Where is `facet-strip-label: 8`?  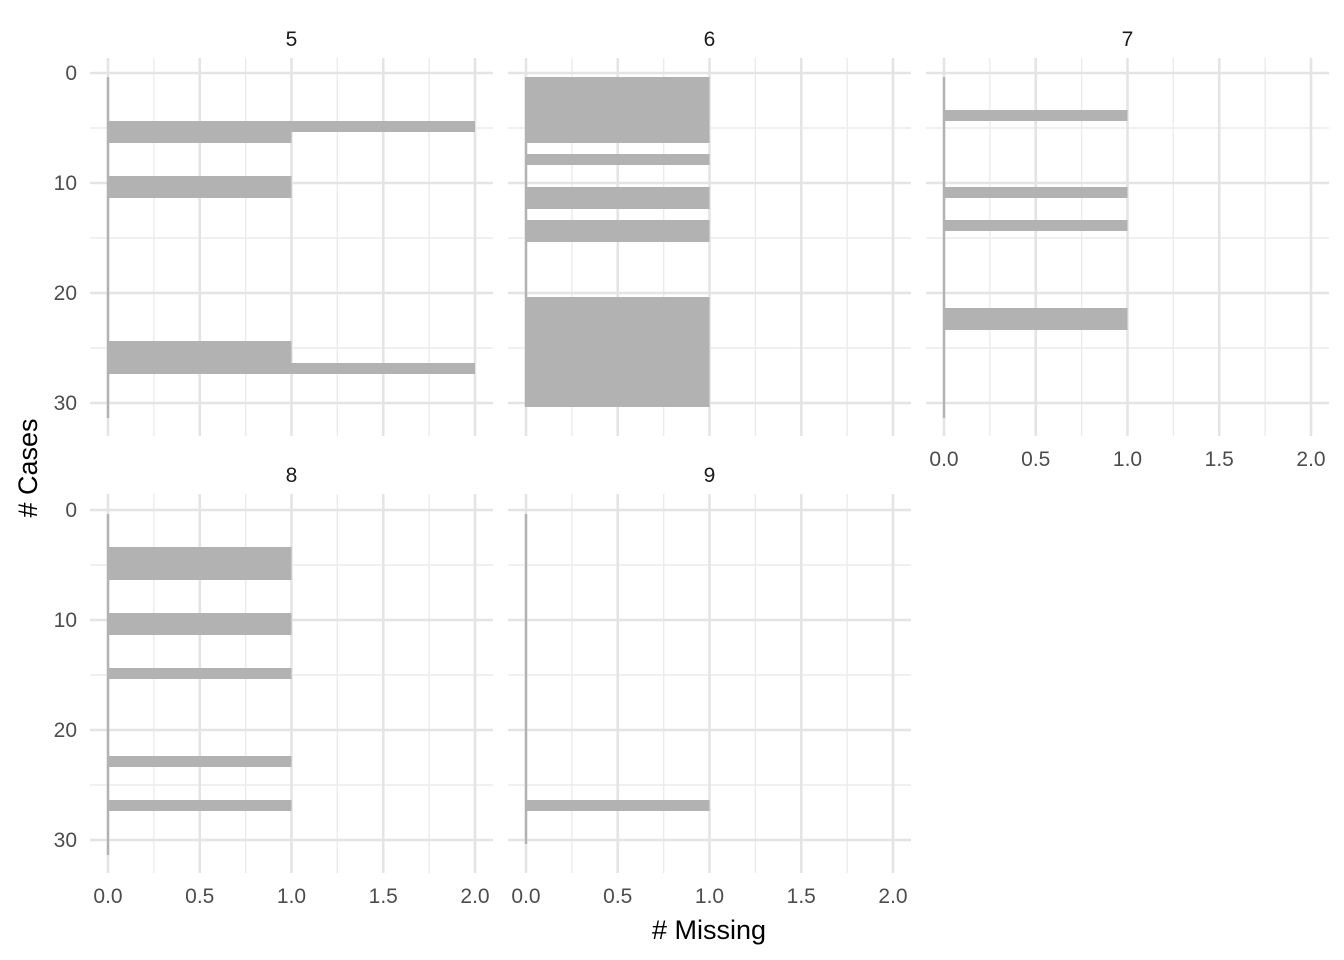 facet-strip-label: 8 is located at coordinates (292, 475).